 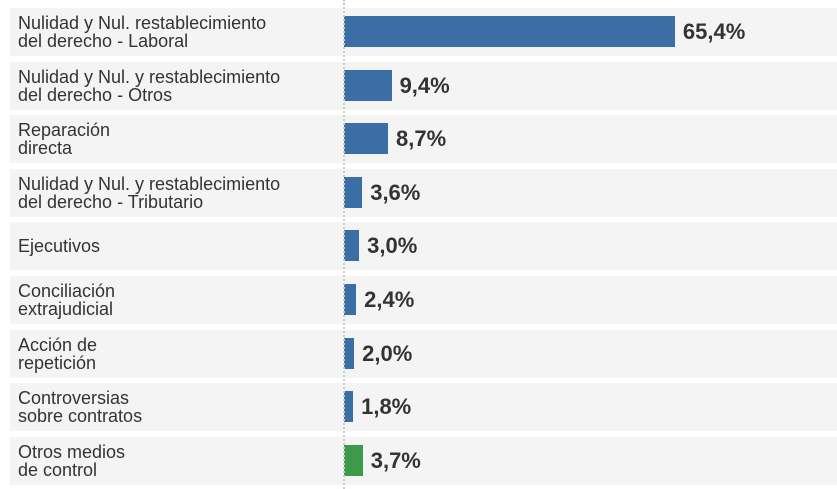 What do you see at coordinates (386, 407) in the screenshot?
I see `value-label: 1,8%` at bounding box center [386, 407].